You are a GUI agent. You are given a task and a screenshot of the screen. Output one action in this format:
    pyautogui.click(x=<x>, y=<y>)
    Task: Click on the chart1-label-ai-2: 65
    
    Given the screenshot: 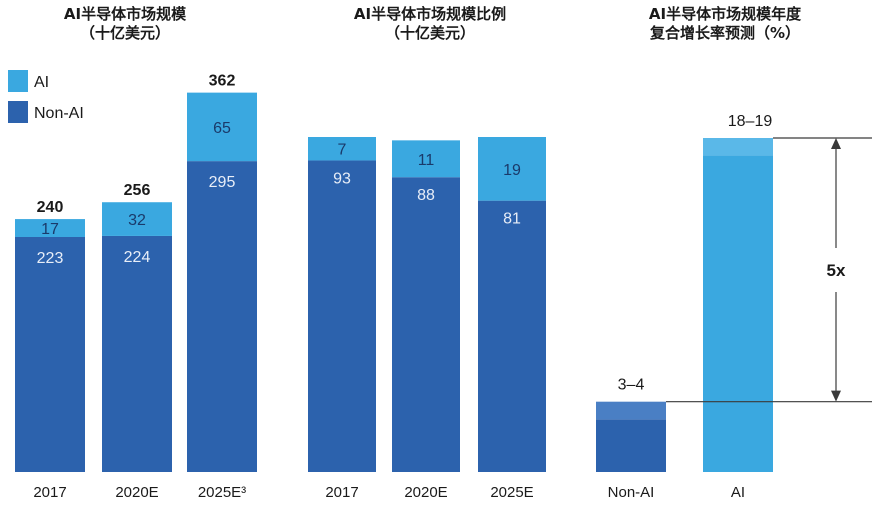 What is the action you would take?
    pyautogui.click(x=222, y=128)
    